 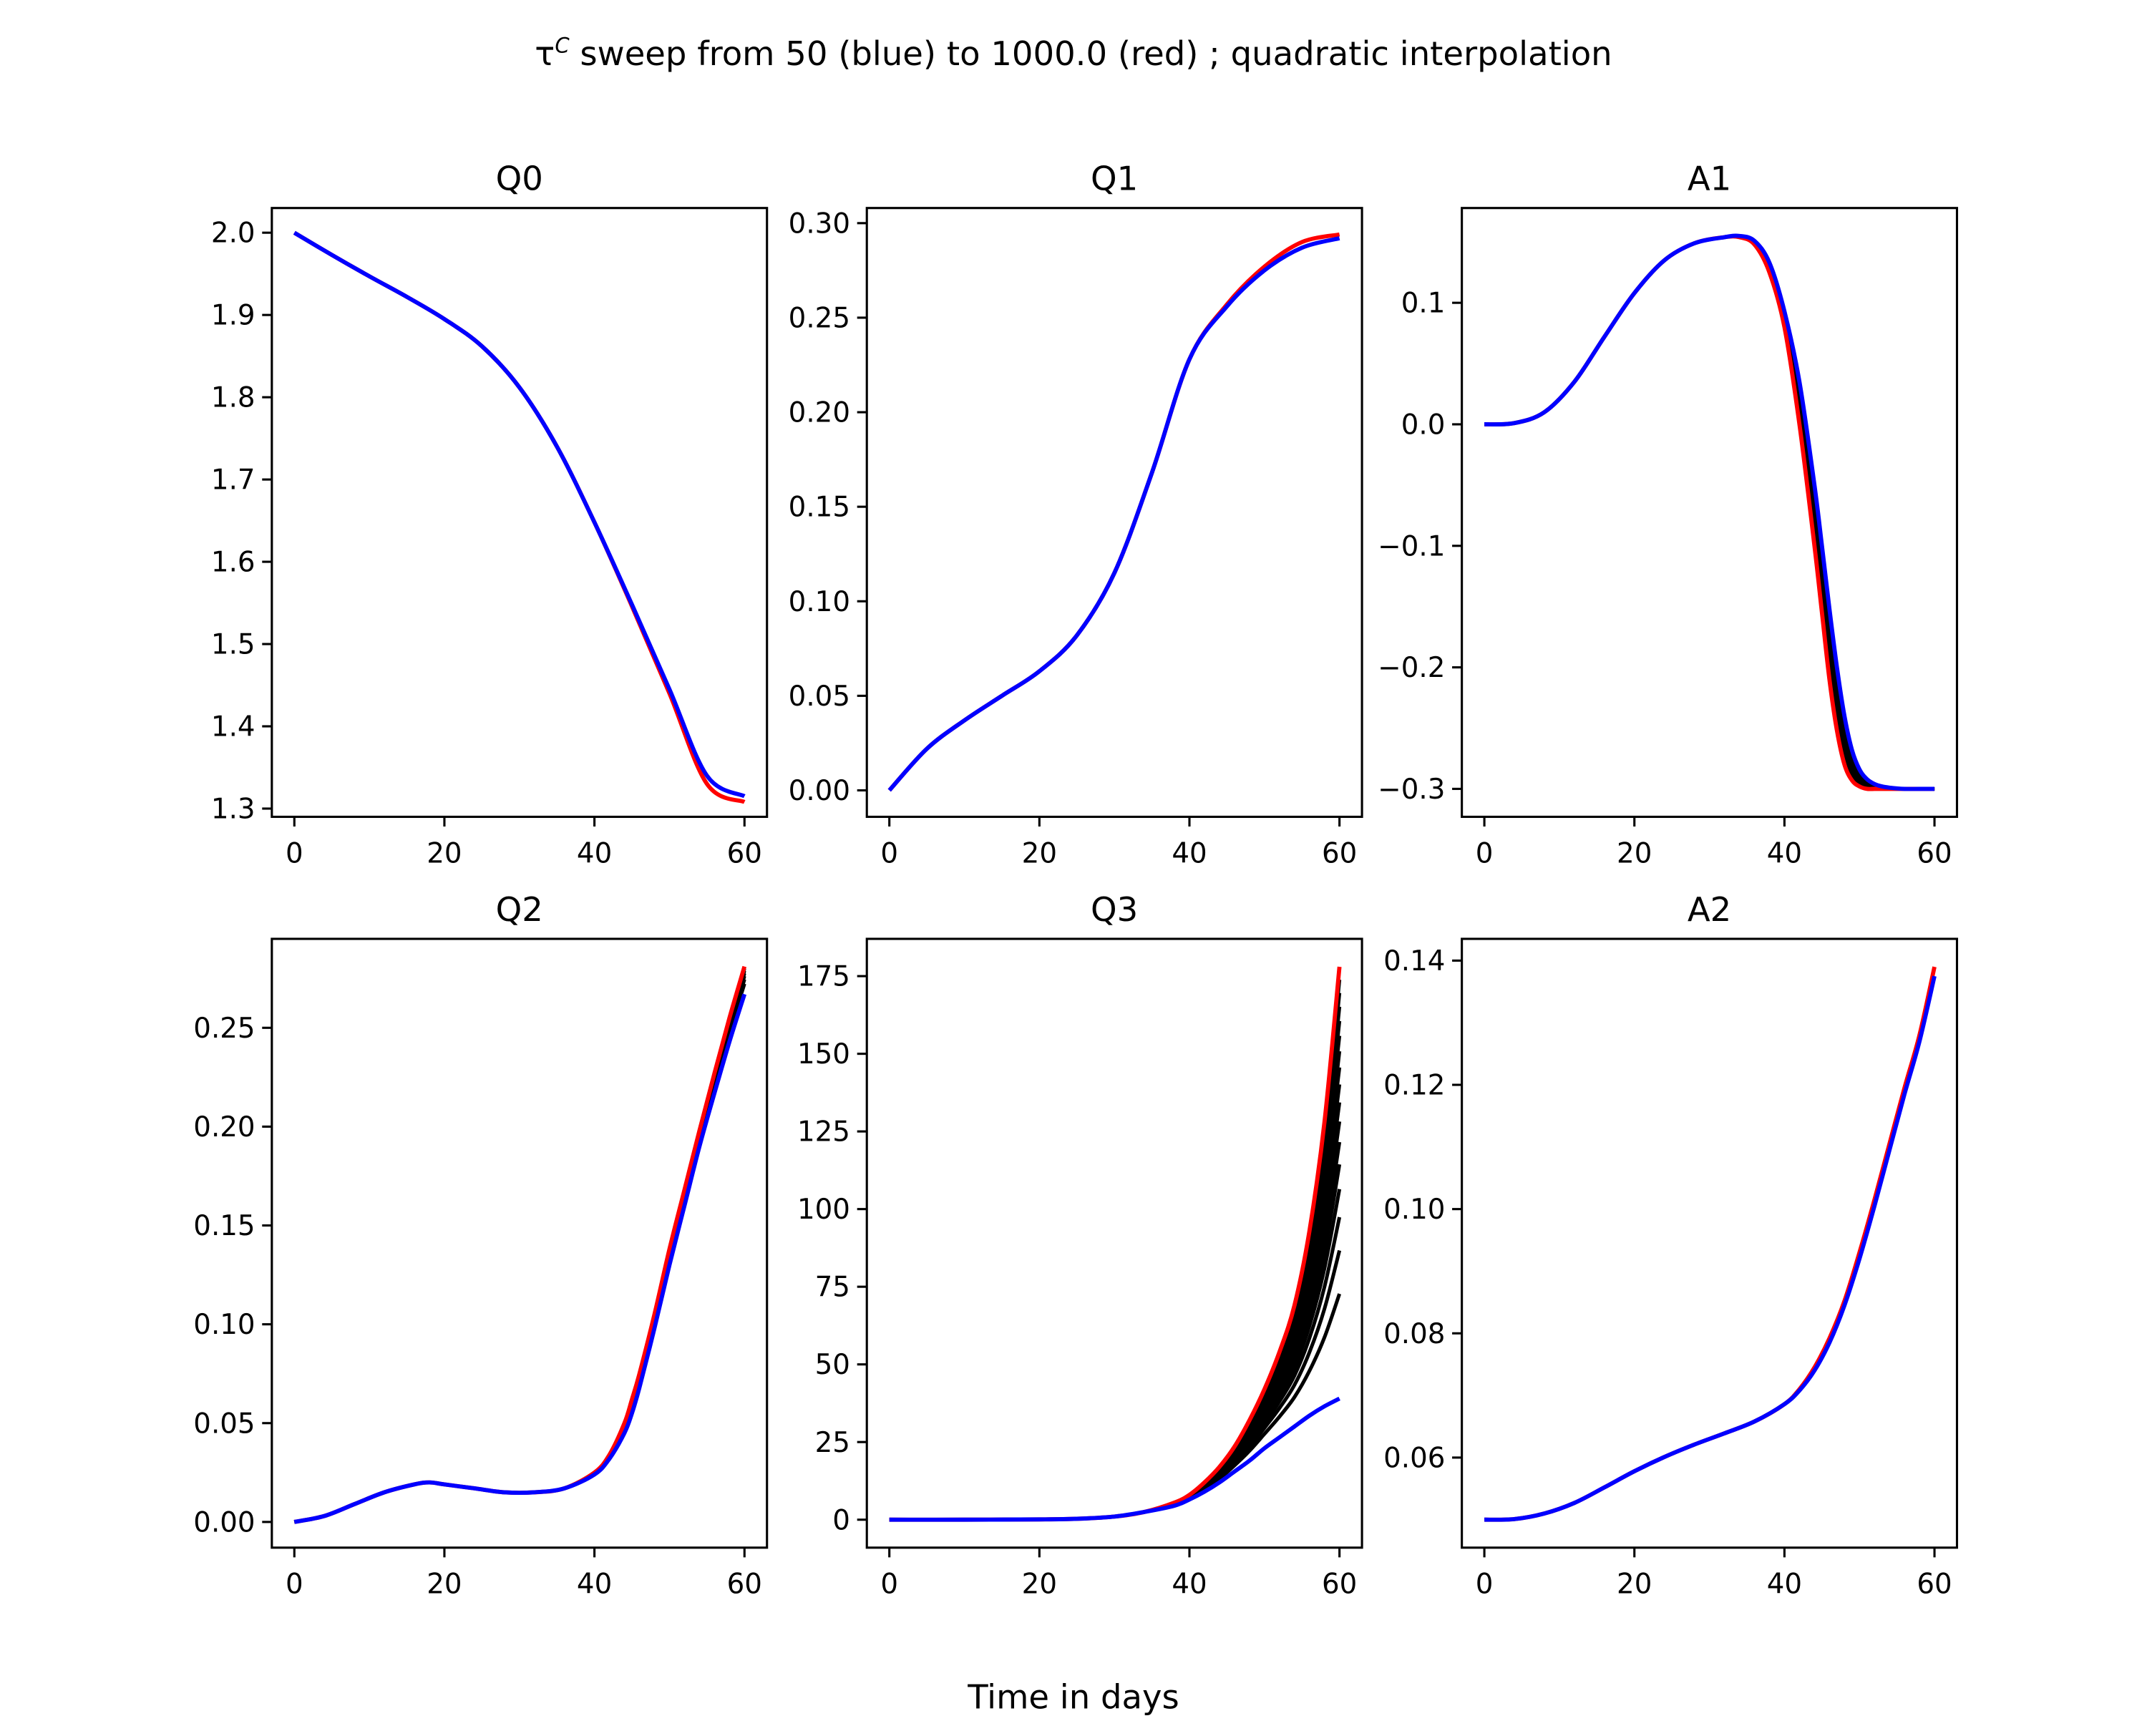 I want to click on x-tick-label-q1-0: 0, so click(x=889, y=853).